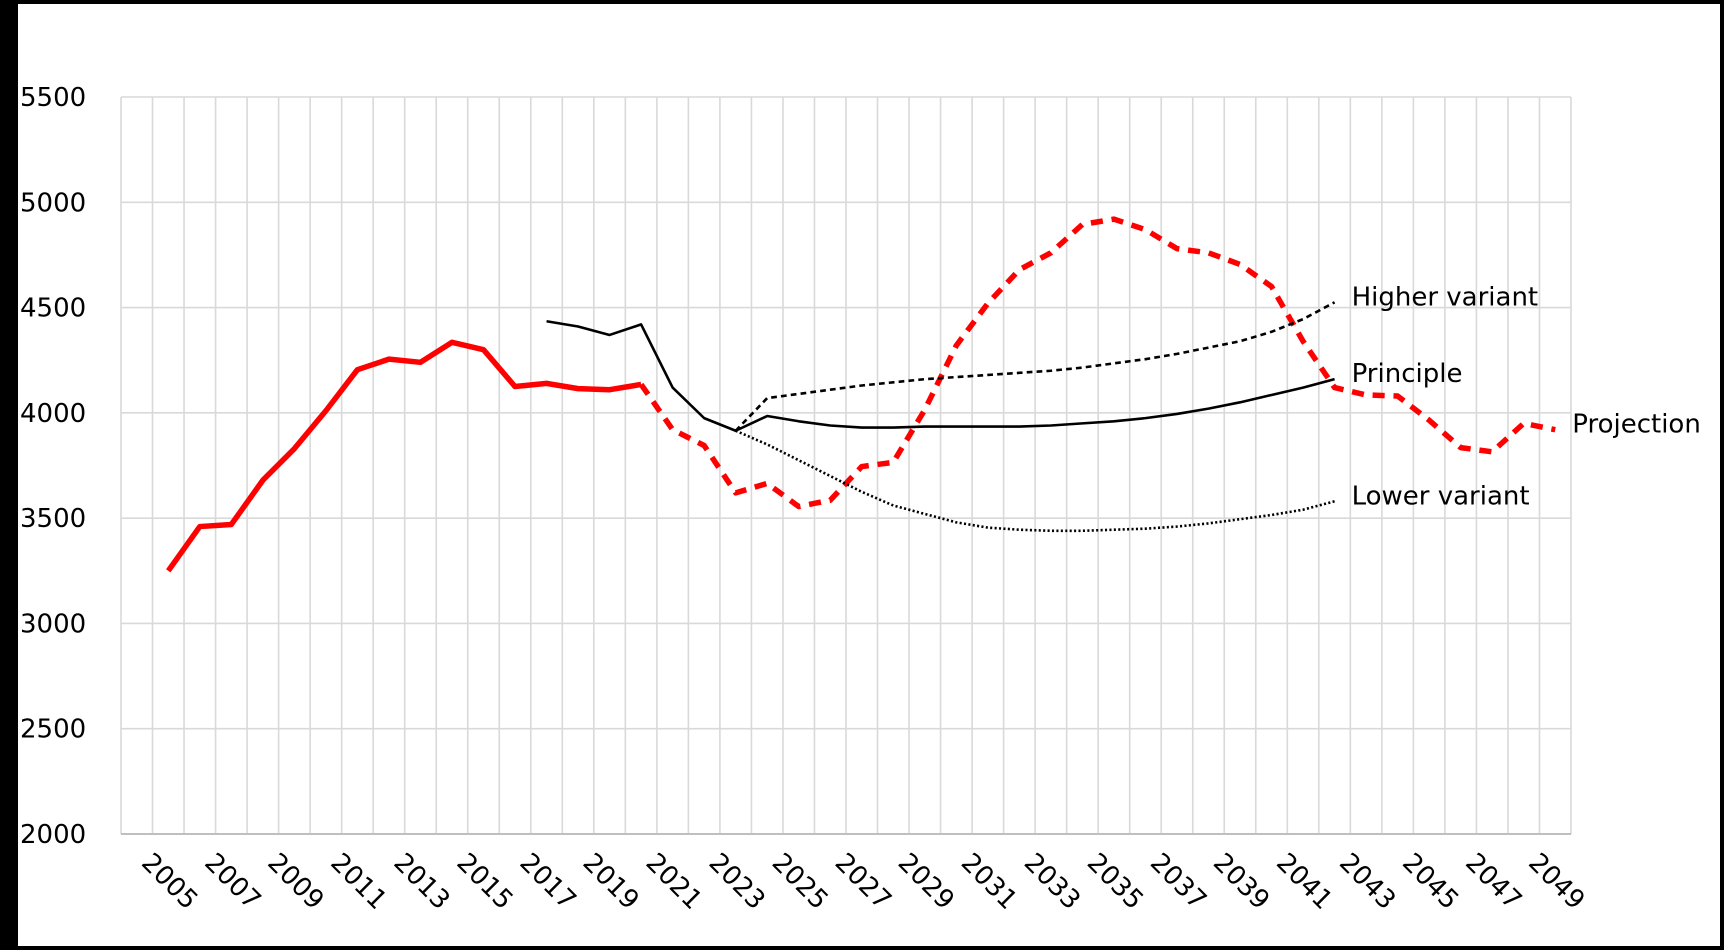 This screenshot has height=950, width=1724. I want to click on y-tick-label: 2000, so click(53, 835).